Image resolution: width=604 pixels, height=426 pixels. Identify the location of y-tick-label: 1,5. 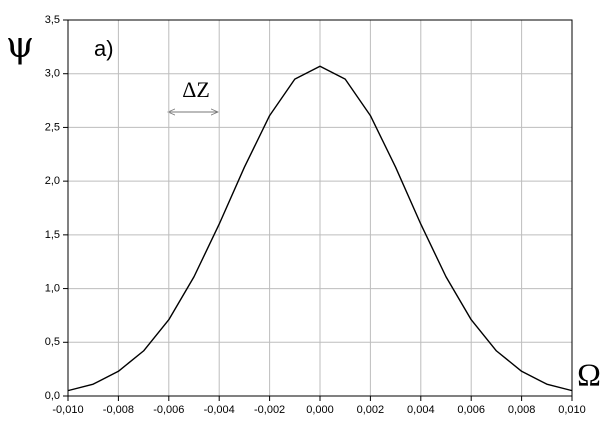
(52, 235).